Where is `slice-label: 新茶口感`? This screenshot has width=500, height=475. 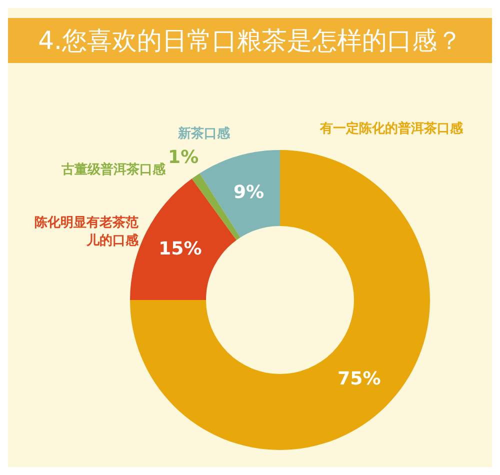
slice-label: 新茶口感 is located at coordinates (204, 133).